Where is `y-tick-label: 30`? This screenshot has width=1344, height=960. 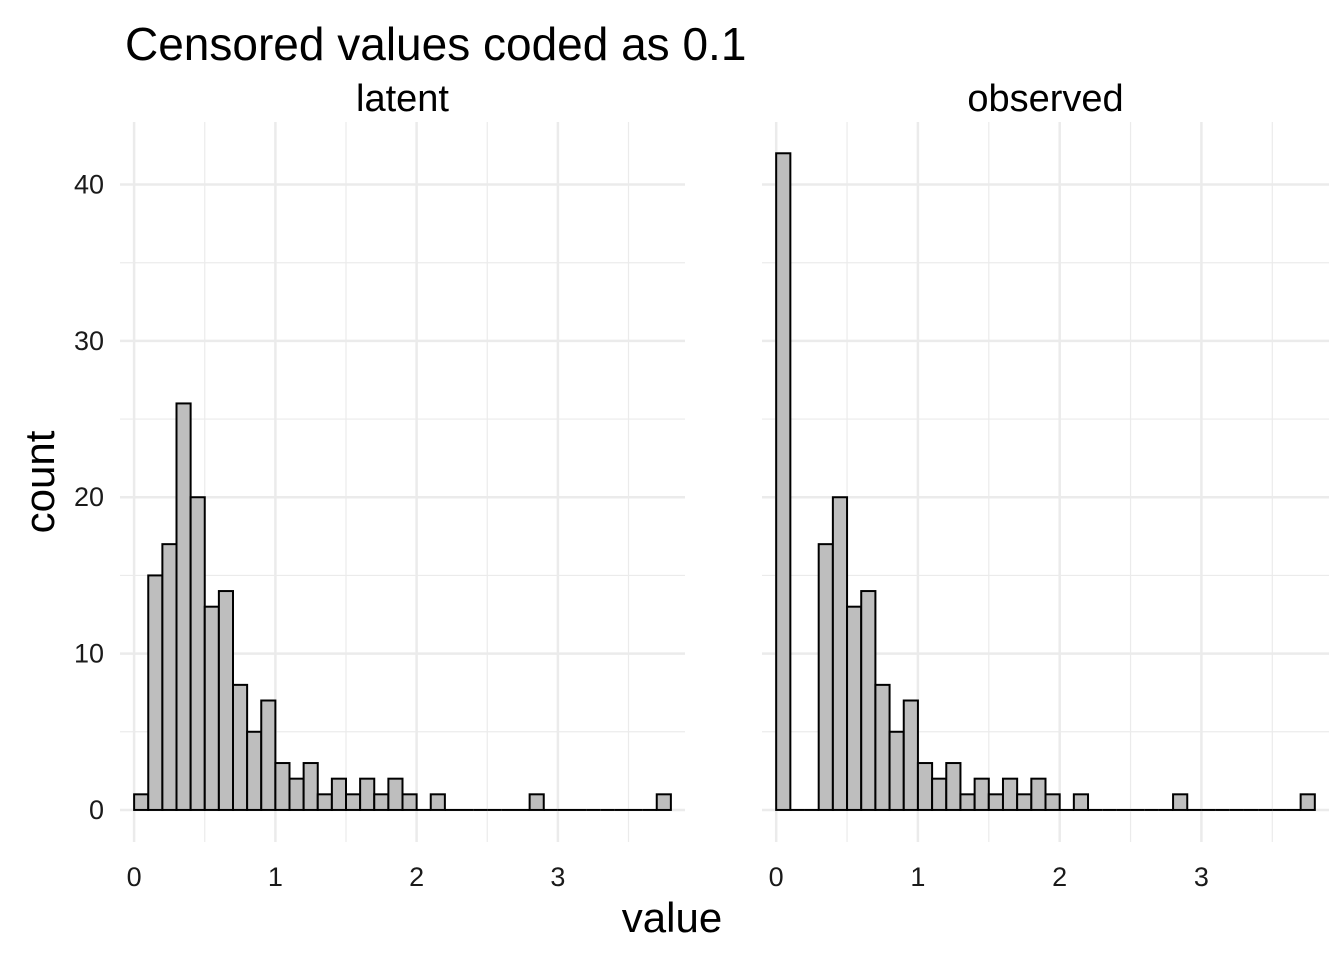 y-tick-label: 30 is located at coordinates (89, 341).